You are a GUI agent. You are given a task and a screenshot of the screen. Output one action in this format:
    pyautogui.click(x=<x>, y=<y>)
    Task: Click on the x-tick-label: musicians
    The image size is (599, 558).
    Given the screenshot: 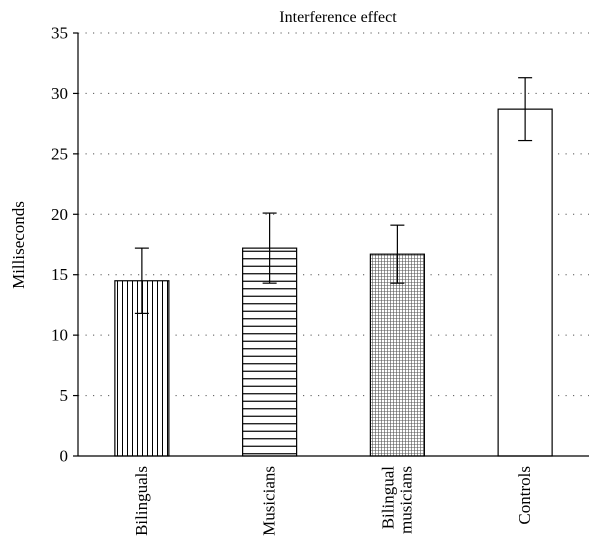 What is the action you would take?
    pyautogui.click(x=405, y=500)
    